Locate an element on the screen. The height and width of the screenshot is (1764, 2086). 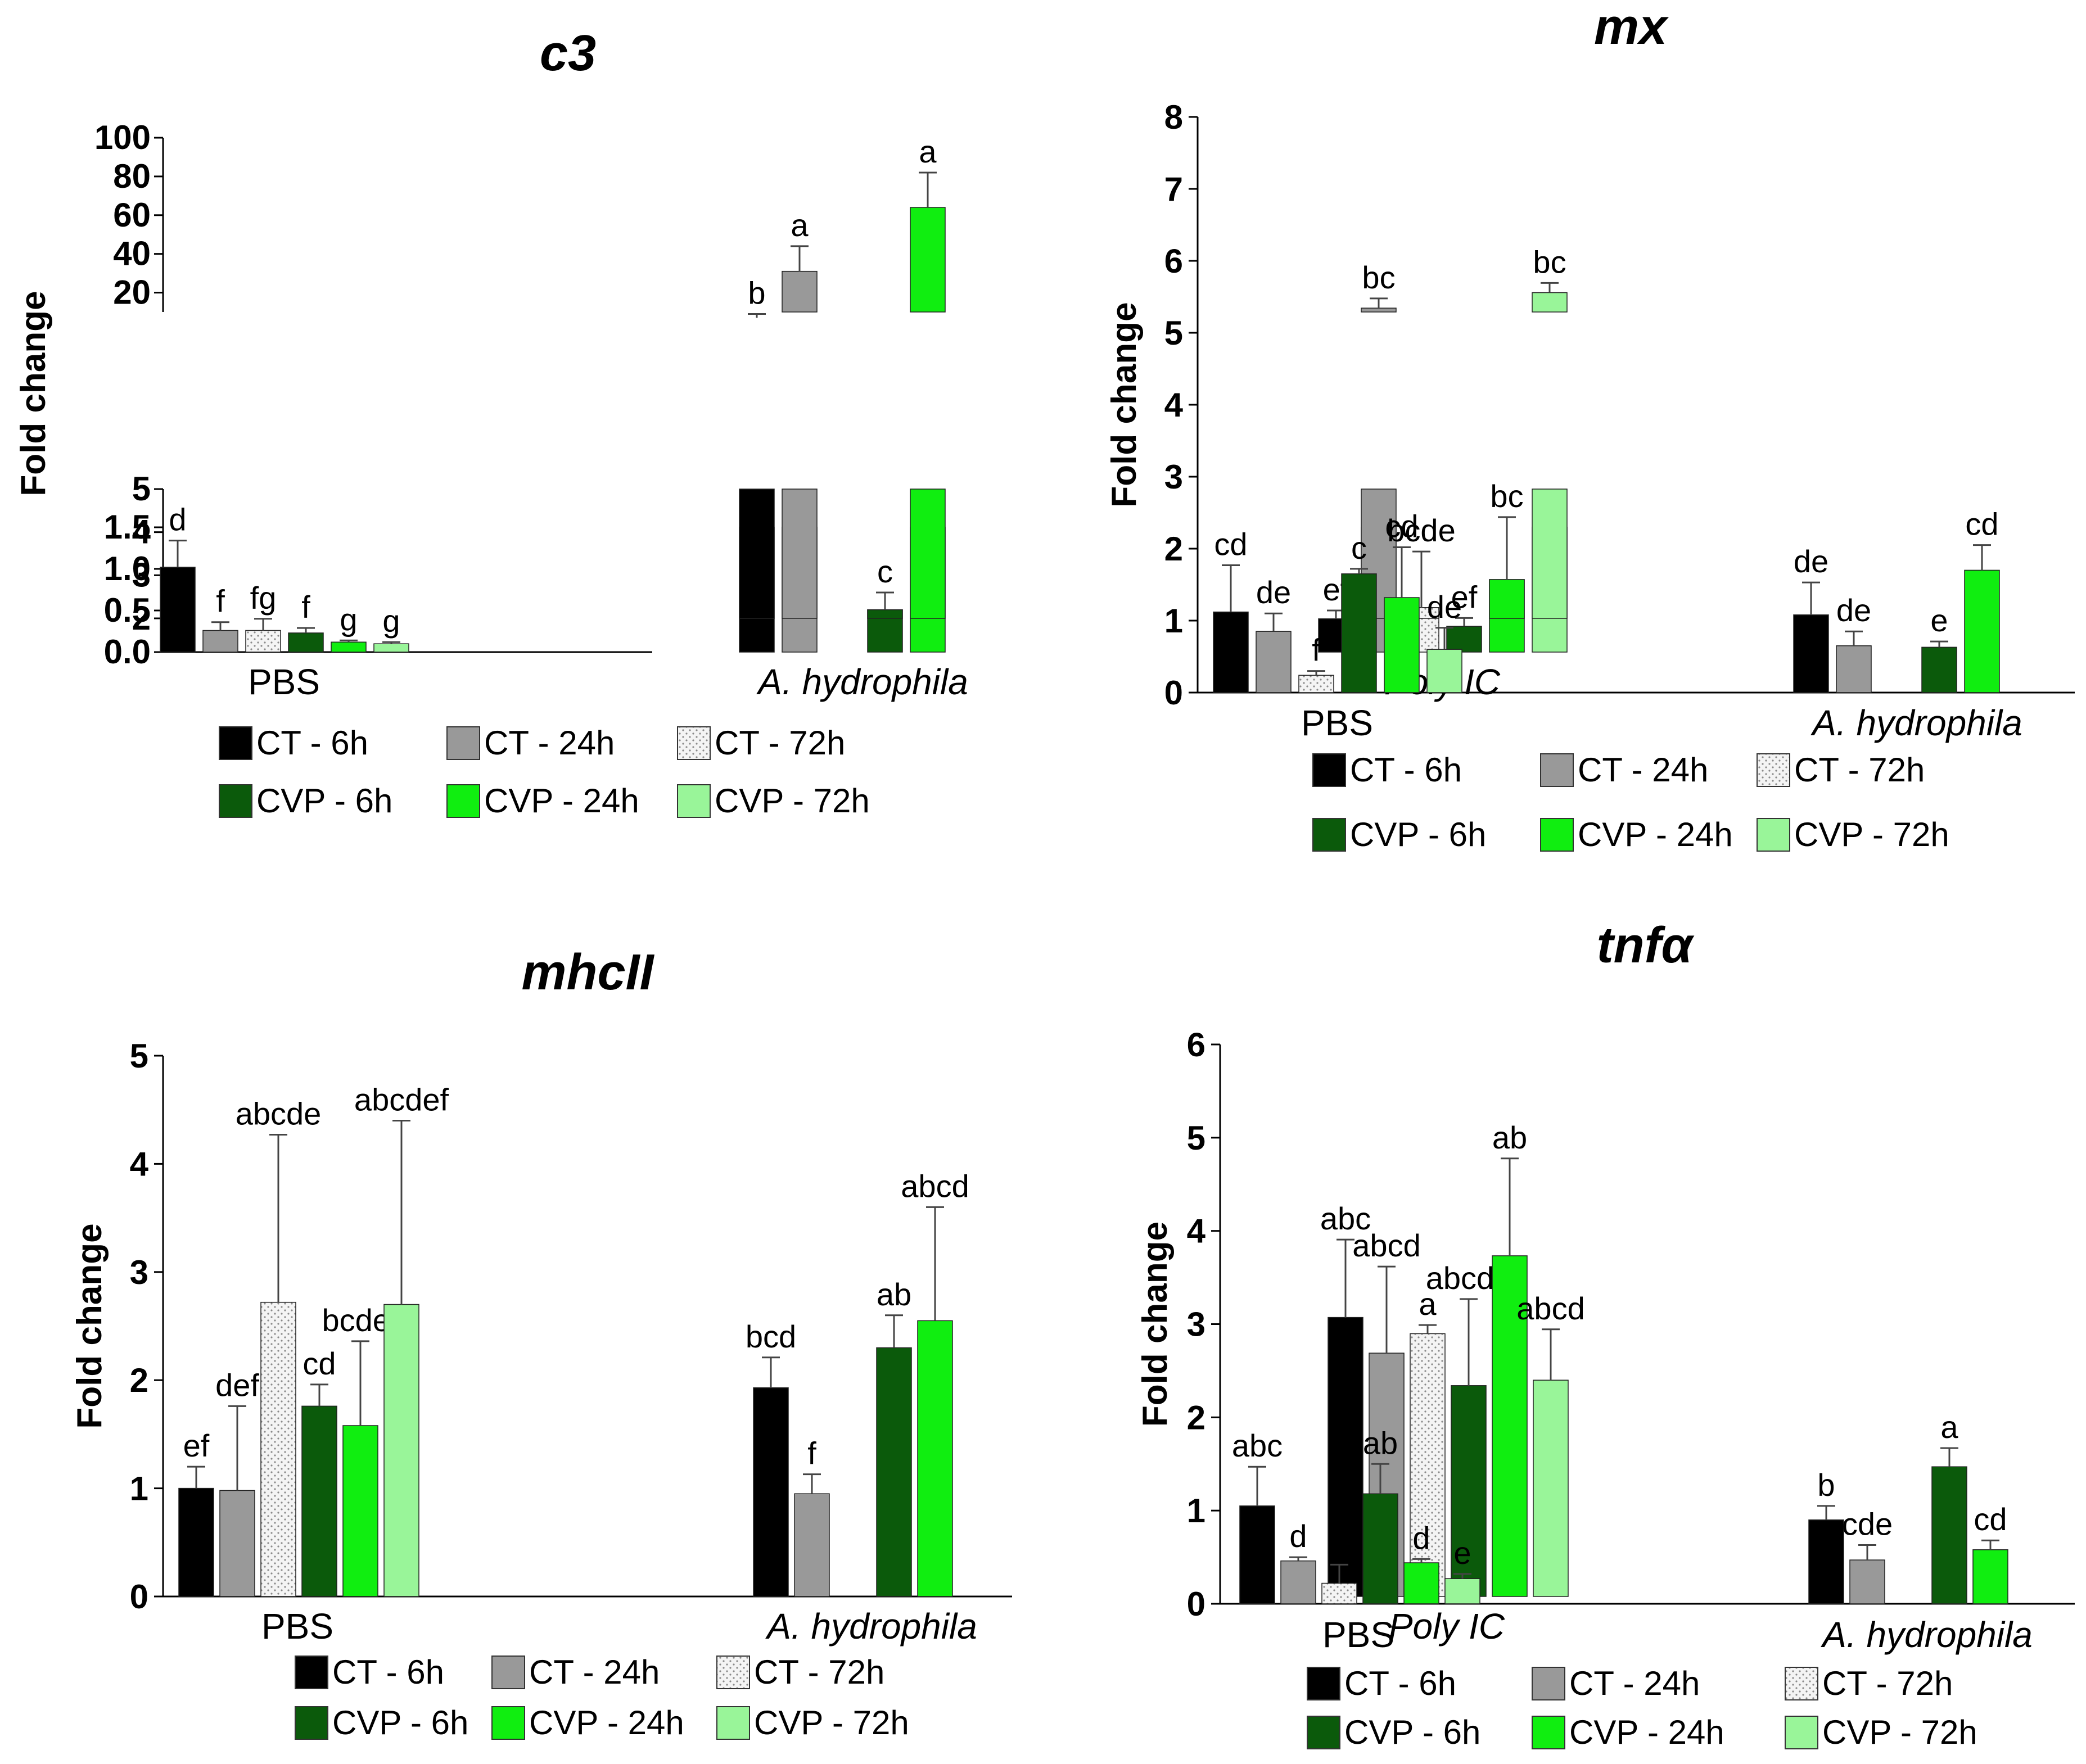
significance-letter: bcde is located at coordinates (1421, 530).